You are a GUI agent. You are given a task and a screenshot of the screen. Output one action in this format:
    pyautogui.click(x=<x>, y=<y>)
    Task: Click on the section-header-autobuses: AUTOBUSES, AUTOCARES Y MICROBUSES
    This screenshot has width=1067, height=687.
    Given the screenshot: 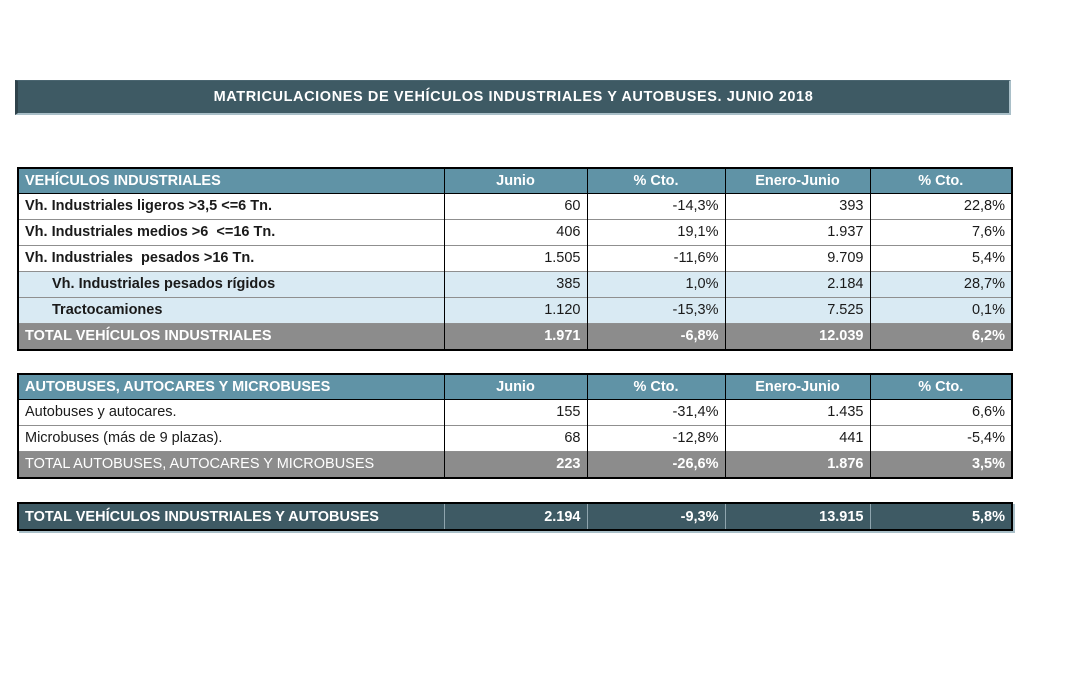 What is the action you would take?
    pyautogui.click(x=231, y=387)
    